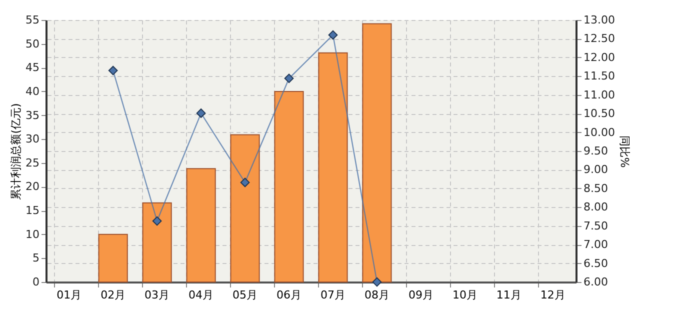 The image size is (692, 326). Describe the element at coordinates (596, 225) in the screenshot. I see `y2-tick-label: 7.50` at that location.